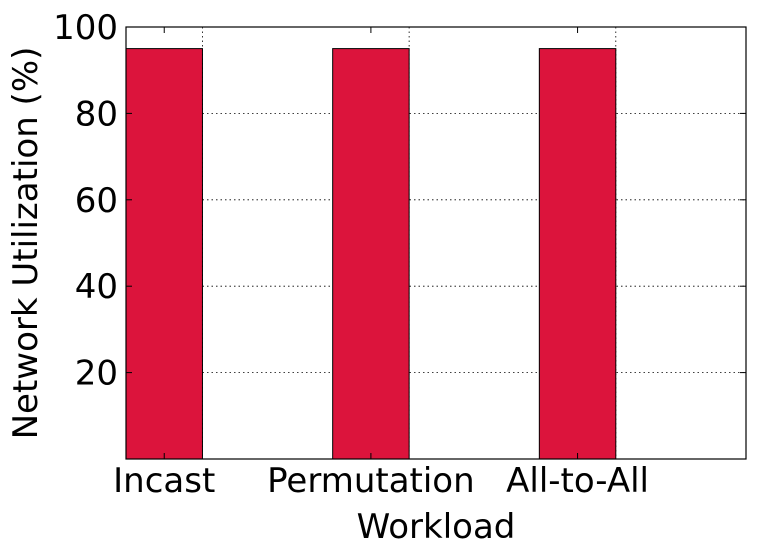 This screenshot has width=766, height=556. I want to click on bar-permutation, so click(371, 254).